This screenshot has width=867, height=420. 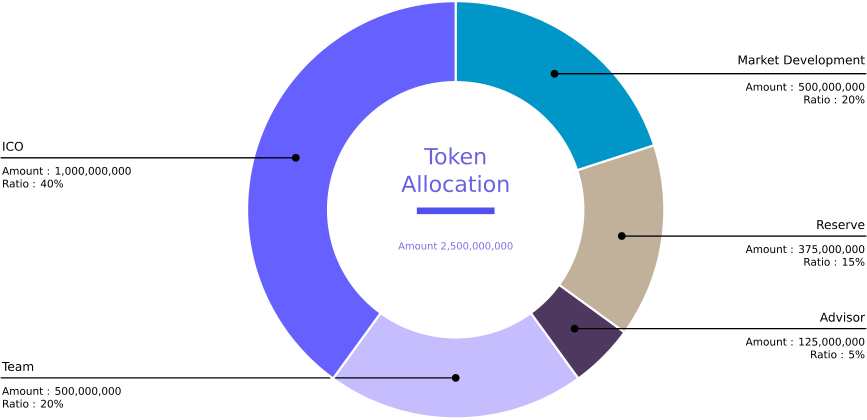 I want to click on data-label: Amount : 1,000,000,000, so click(x=66, y=171).